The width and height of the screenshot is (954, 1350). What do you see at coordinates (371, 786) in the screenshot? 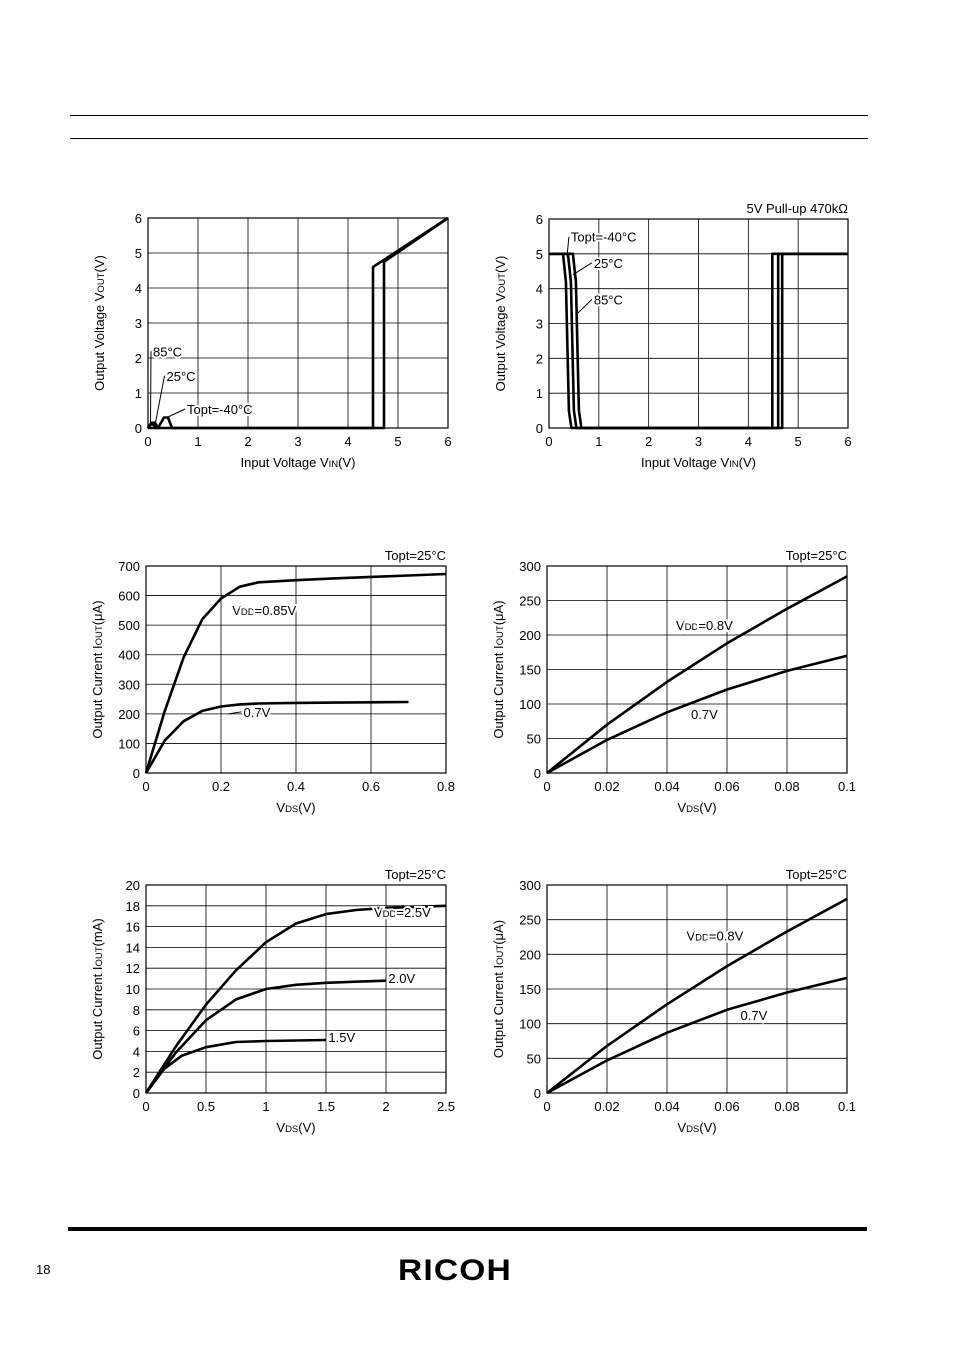
I see `x-tick-label: 0.6` at bounding box center [371, 786].